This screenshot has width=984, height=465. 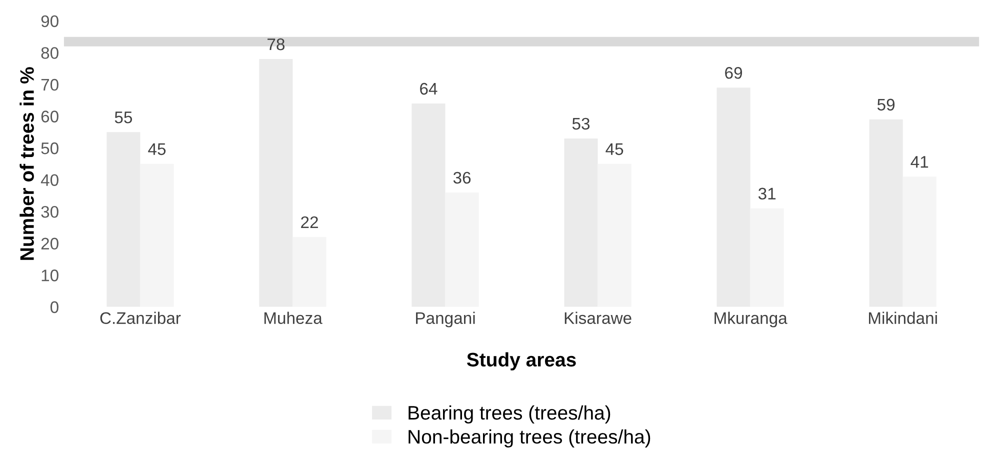 What do you see at coordinates (54, 307) in the screenshot?
I see `y-tick-label: 0` at bounding box center [54, 307].